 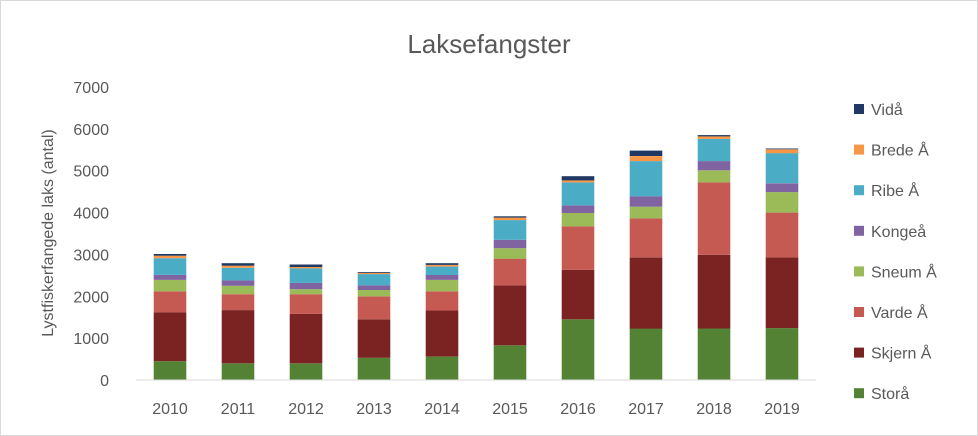 What do you see at coordinates (578, 409) in the screenshot?
I see `x-tick-label: 2016` at bounding box center [578, 409].